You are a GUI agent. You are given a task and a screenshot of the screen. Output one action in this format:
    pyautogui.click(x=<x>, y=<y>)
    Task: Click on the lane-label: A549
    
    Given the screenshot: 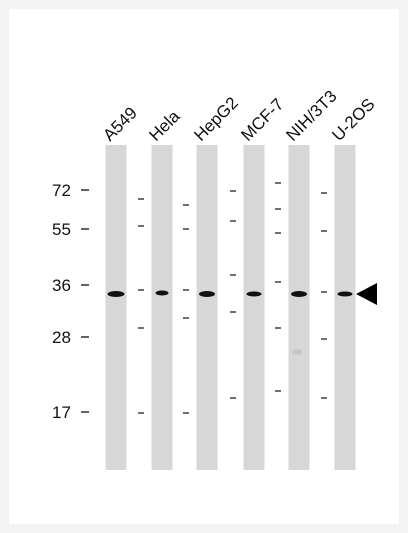 What is the action you would take?
    pyautogui.click(x=120, y=124)
    